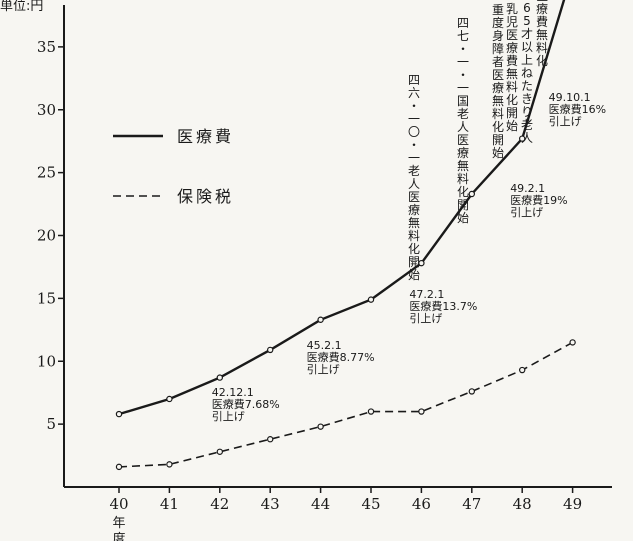 This screenshot has height=541, width=633. Describe the element at coordinates (205, 196) in the screenshot. I see `legend-label: 保険税` at that location.